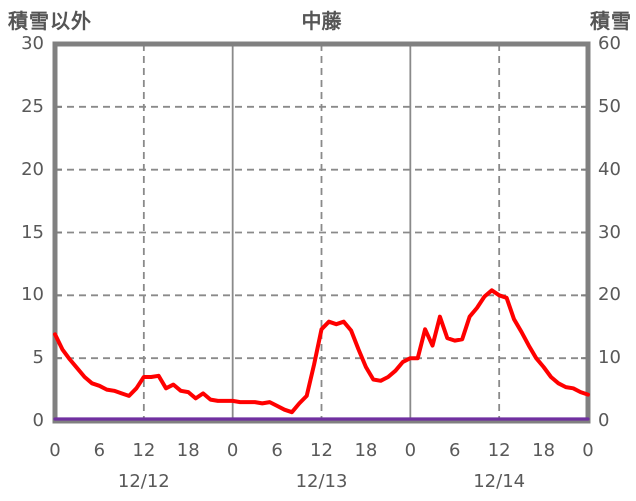 The height and width of the screenshot is (501, 636). Describe the element at coordinates (32, 295) in the screenshot. I see `left-axis-tick-label: 10` at that location.